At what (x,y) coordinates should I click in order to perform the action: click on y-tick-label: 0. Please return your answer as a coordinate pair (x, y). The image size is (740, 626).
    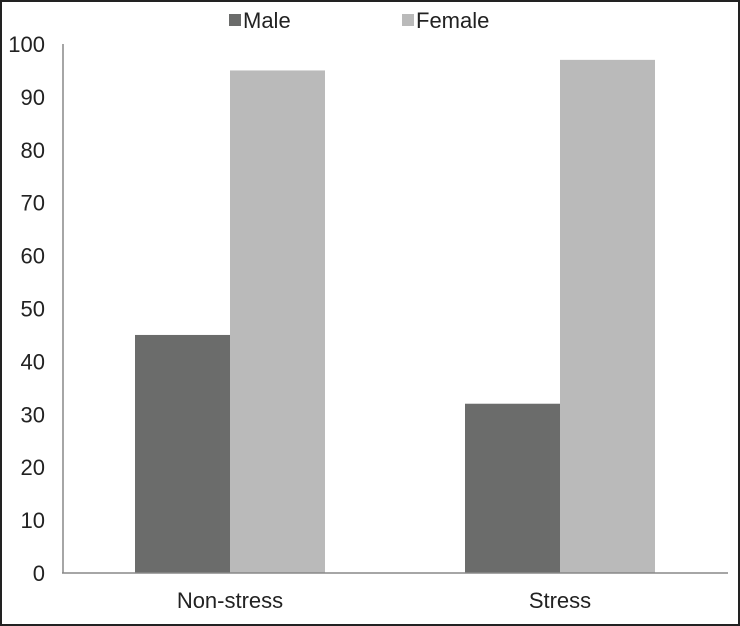
    Looking at the image, I should click on (39, 573).